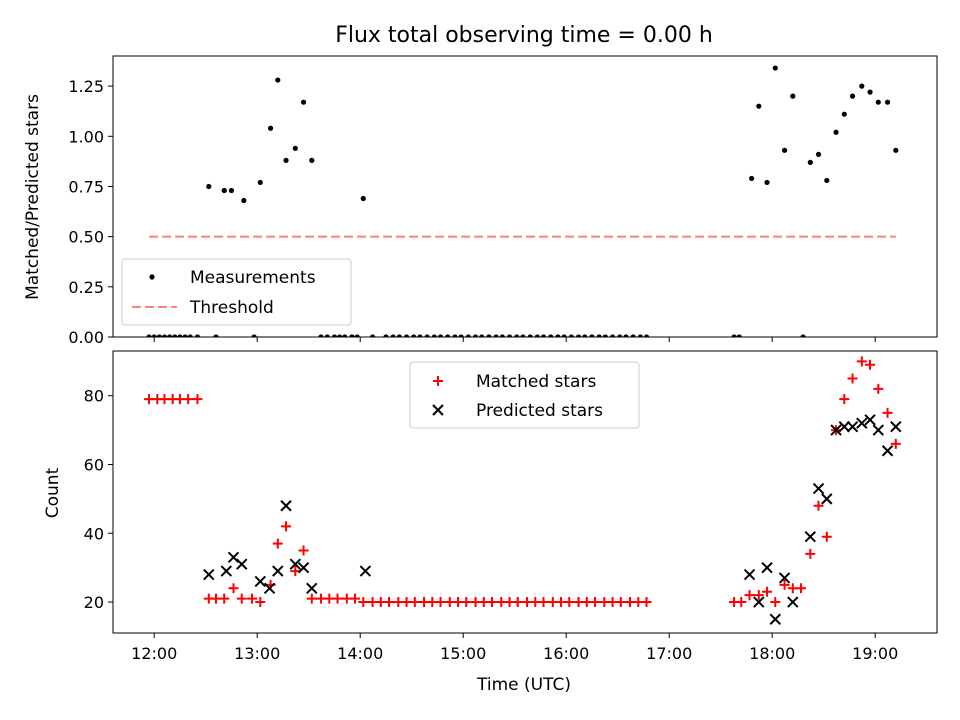 The width and height of the screenshot is (960, 720). What do you see at coordinates (53, 492) in the screenshot?
I see `bottom-y-axis-label: Count` at bounding box center [53, 492].